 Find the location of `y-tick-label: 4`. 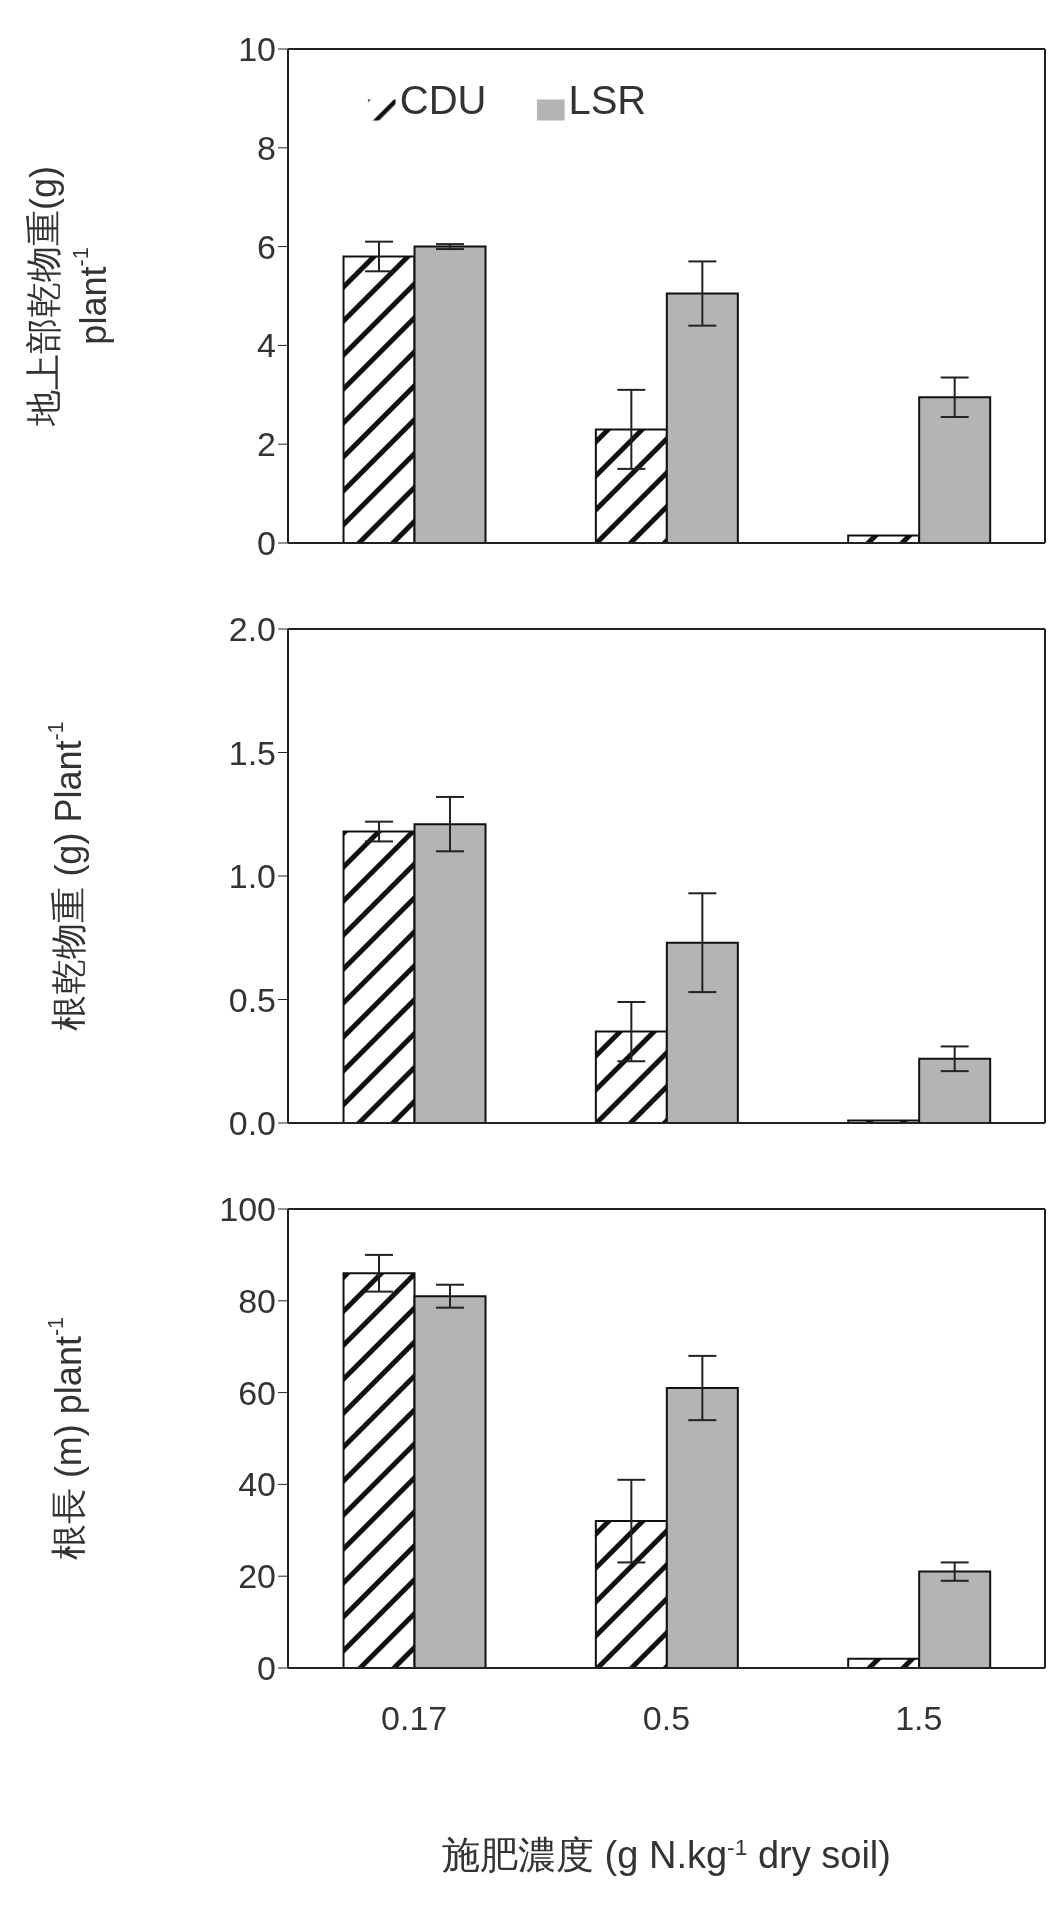

y-tick-label: 4 is located at coordinates (266, 345).